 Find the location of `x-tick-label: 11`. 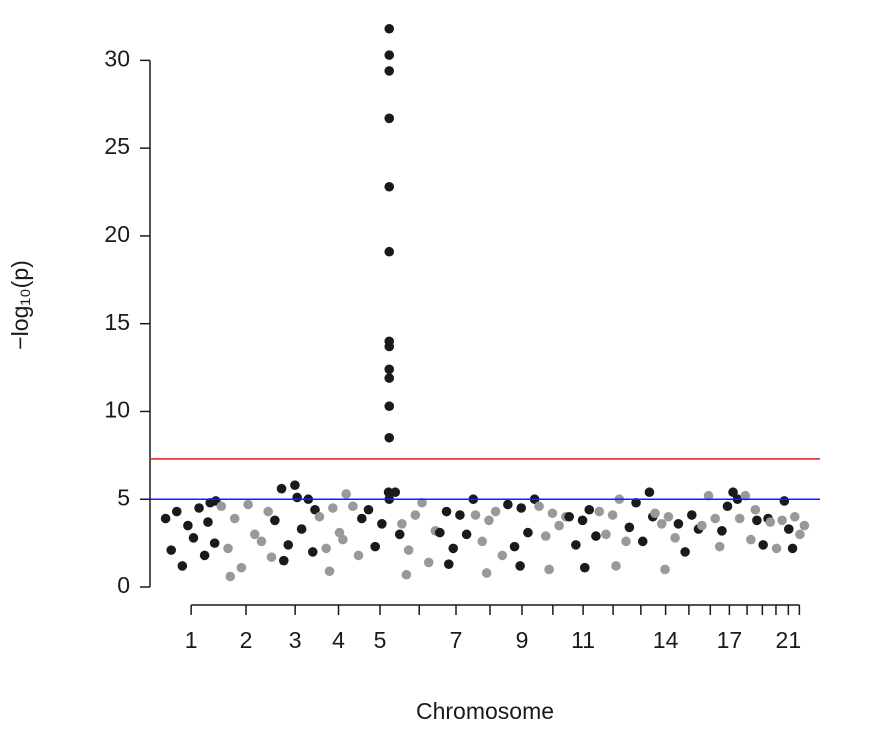

x-tick-label: 11 is located at coordinates (583, 640).